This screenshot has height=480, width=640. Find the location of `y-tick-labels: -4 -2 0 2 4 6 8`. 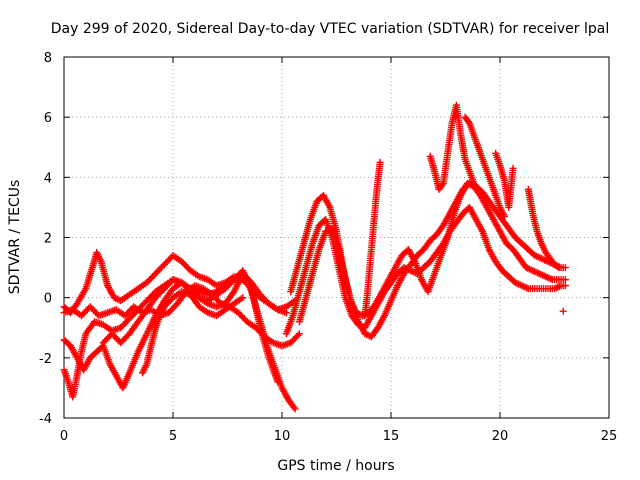

y-tick-labels: -4 -2 0 2 4 6 8 is located at coordinates (45, 239).